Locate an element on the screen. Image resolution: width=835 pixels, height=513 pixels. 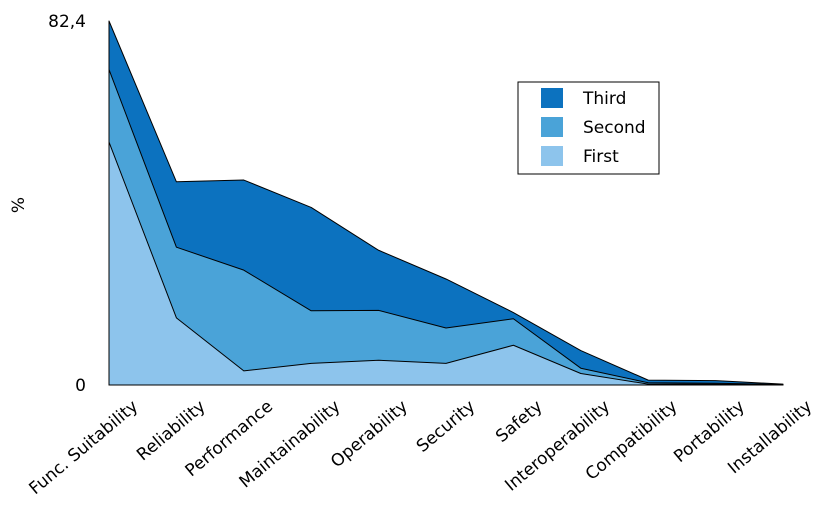
x-tick-label-security: Security is located at coordinates (446, 427).